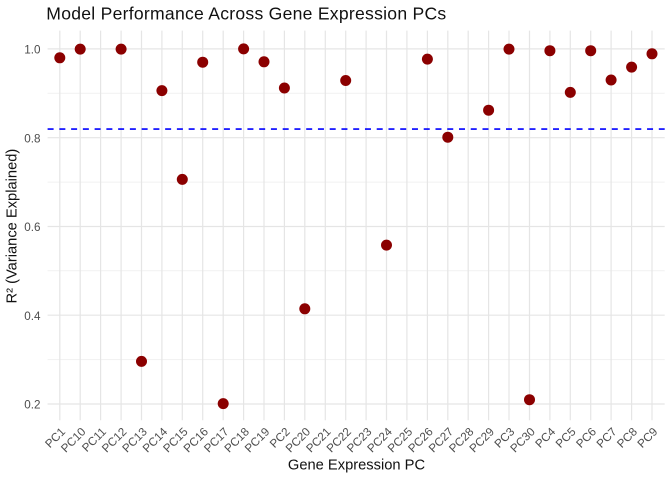 The height and width of the screenshot is (480, 672). Describe the element at coordinates (32, 50) in the screenshot. I see `svg-text: 1.0` at that location.